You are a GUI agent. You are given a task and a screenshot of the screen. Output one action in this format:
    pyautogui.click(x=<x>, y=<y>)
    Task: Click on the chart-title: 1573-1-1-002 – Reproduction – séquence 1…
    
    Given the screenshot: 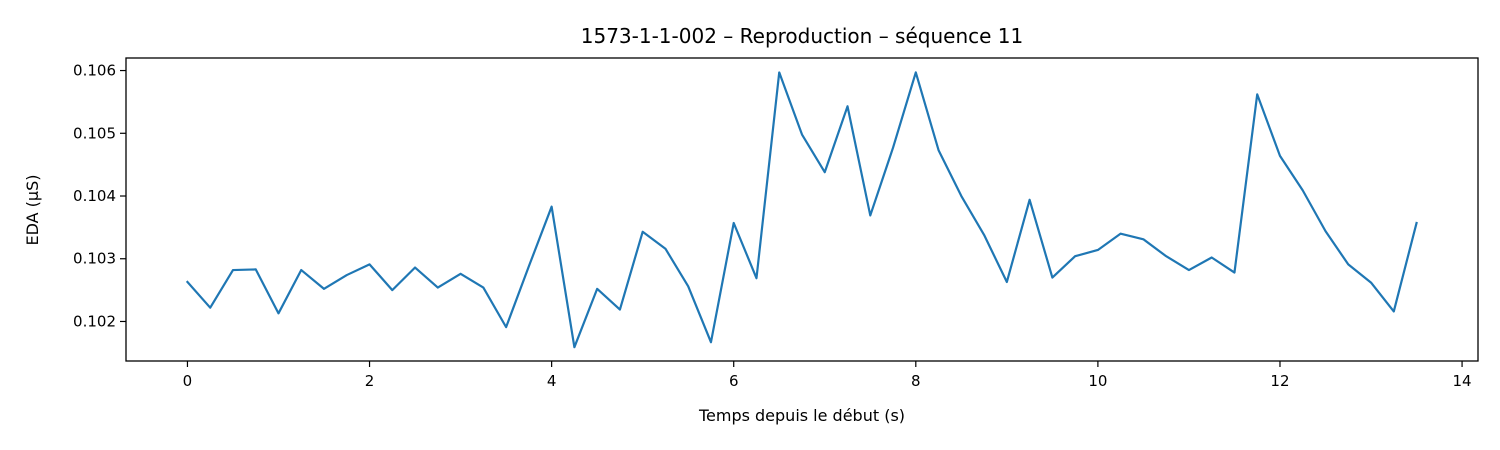 What is the action you would take?
    pyautogui.click(x=802, y=36)
    